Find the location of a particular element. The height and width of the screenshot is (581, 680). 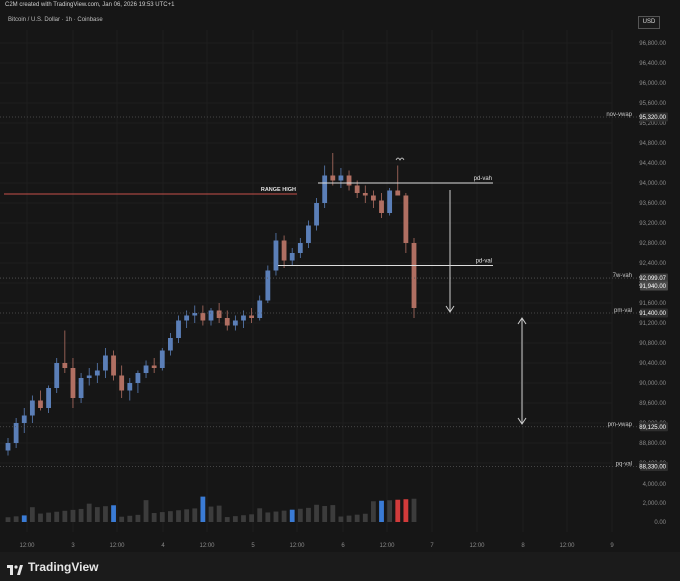

price-tag-label: 95,320.00 is located at coordinates (652, 118).